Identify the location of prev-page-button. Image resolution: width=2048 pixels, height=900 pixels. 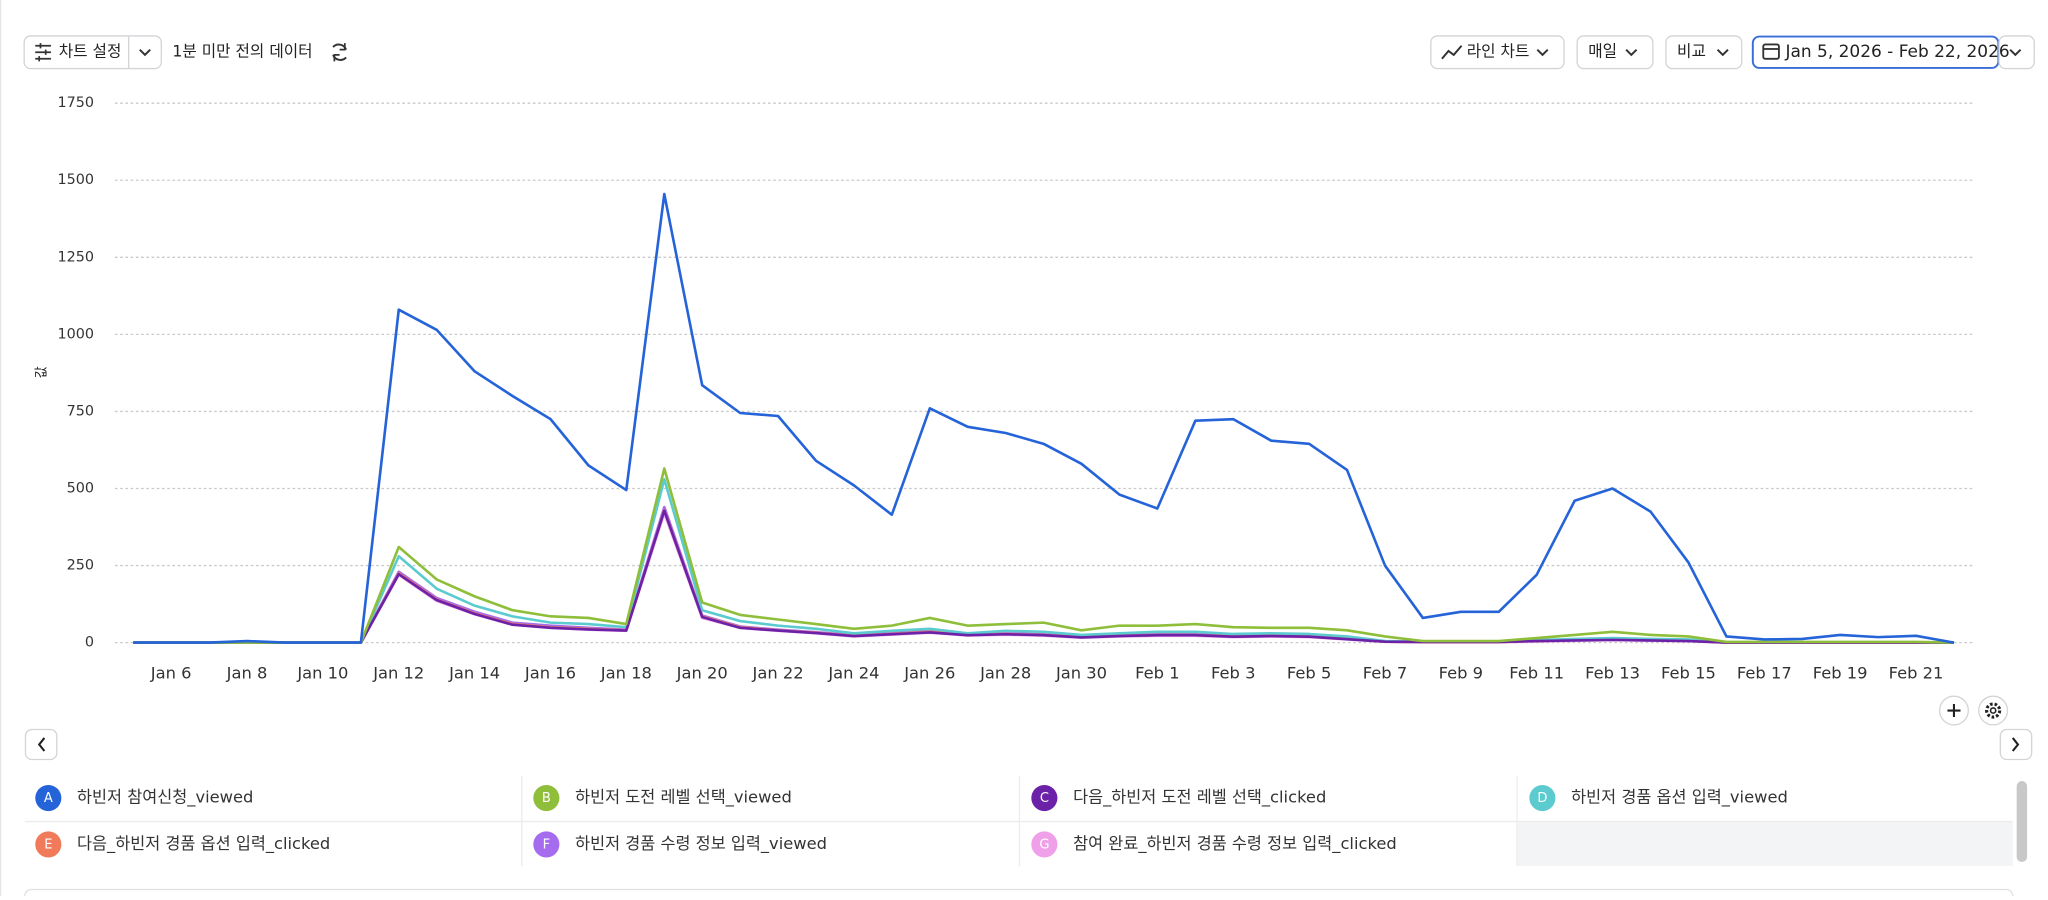
(41, 744).